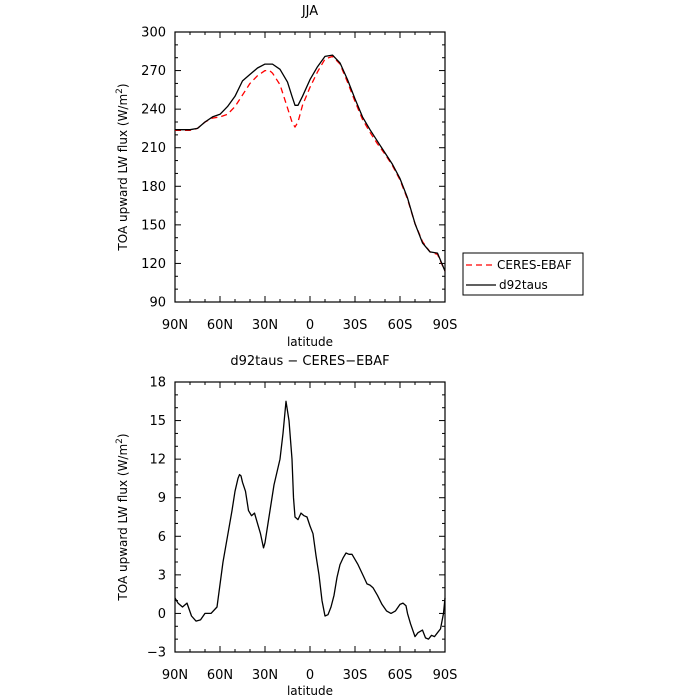 The height and width of the screenshot is (700, 700). Describe the element at coordinates (523, 285) in the screenshot. I see `legend-label-d92taus: d92taus` at that location.